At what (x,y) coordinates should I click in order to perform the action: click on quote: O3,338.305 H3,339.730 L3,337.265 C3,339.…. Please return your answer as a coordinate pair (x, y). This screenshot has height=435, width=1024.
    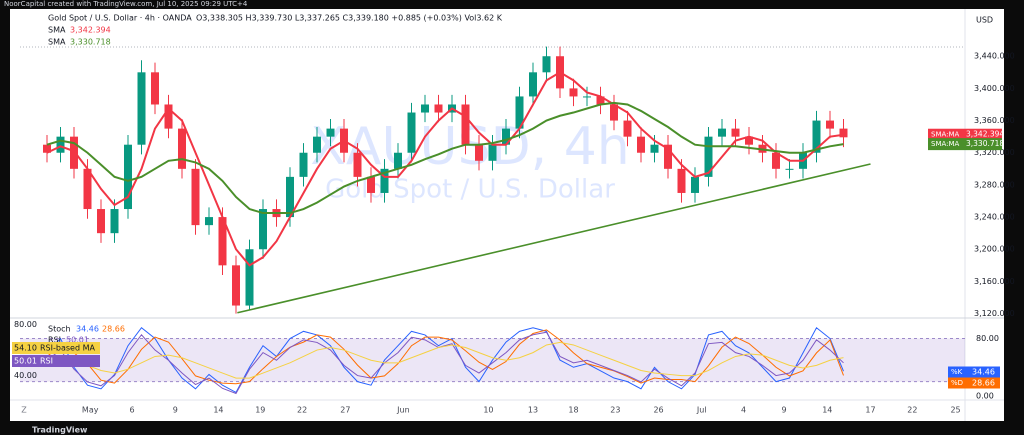
    Looking at the image, I should click on (349, 18).